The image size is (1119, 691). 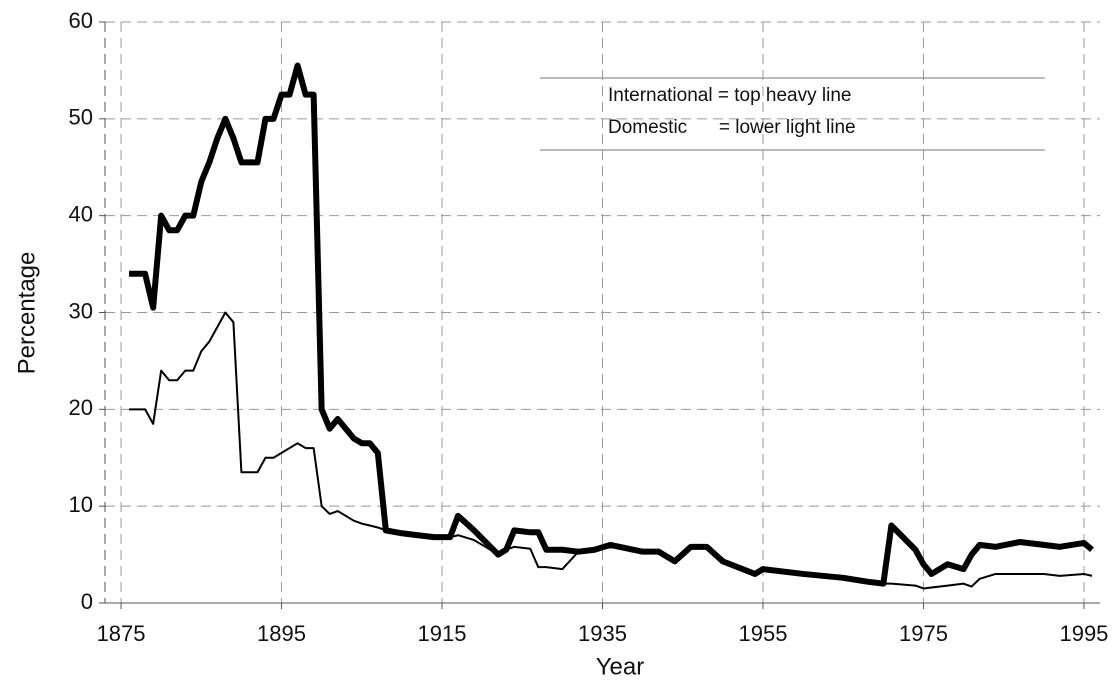 I want to click on x-tick-label: 1895, so click(x=281, y=633).